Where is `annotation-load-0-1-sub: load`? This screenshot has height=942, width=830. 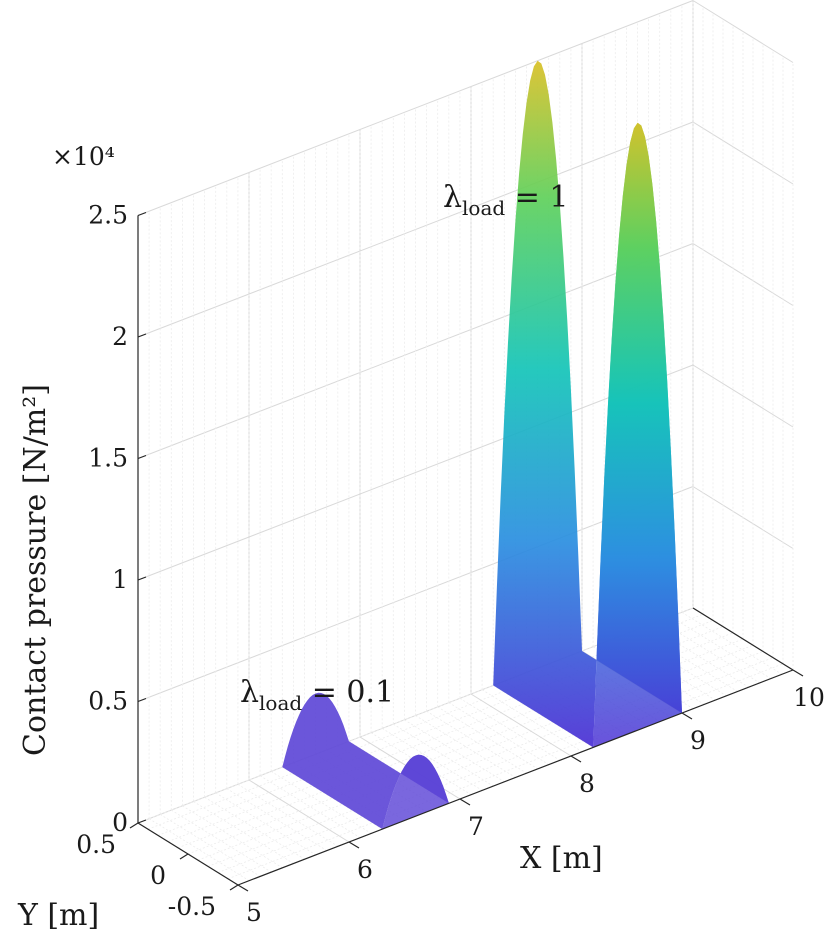
annotation-load-0-1-sub: load is located at coordinates (280, 703).